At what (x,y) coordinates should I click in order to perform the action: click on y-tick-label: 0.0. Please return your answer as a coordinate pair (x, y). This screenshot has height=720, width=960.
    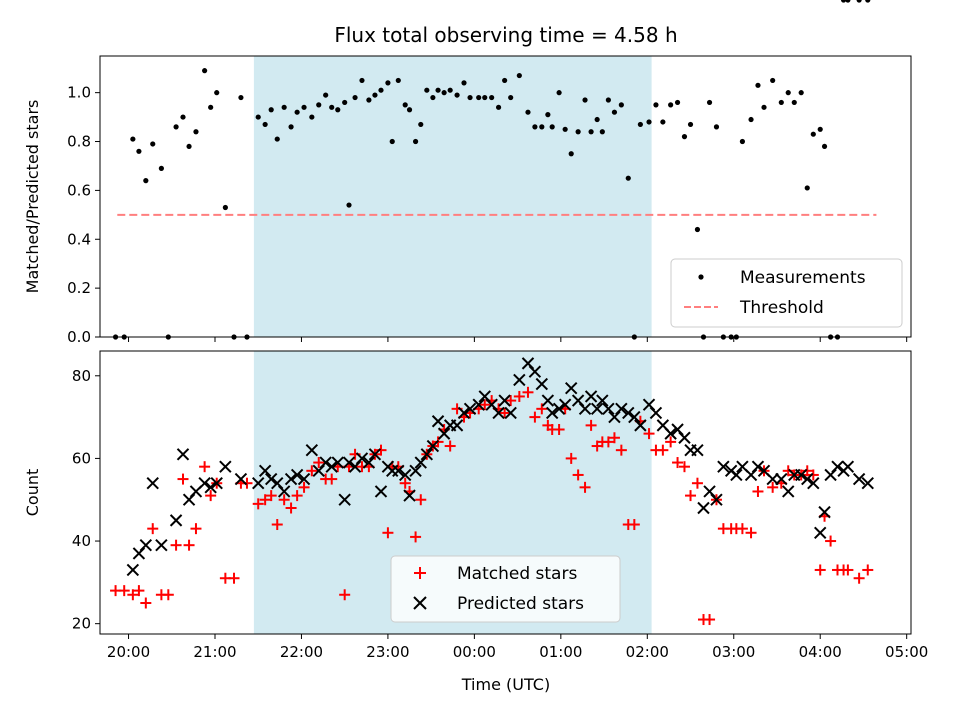
    Looking at the image, I should click on (79, 337).